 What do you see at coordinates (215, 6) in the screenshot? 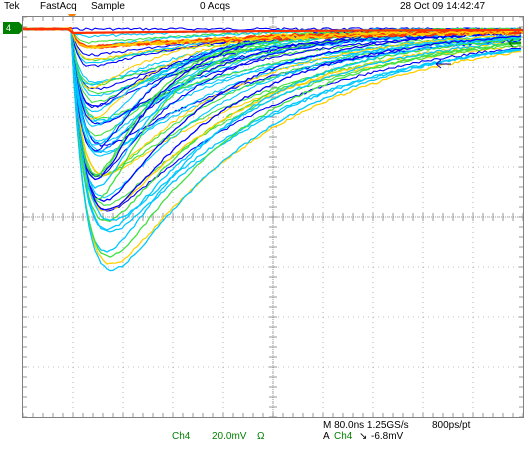
I see `acq-count-label: 0 Acqs` at bounding box center [215, 6].